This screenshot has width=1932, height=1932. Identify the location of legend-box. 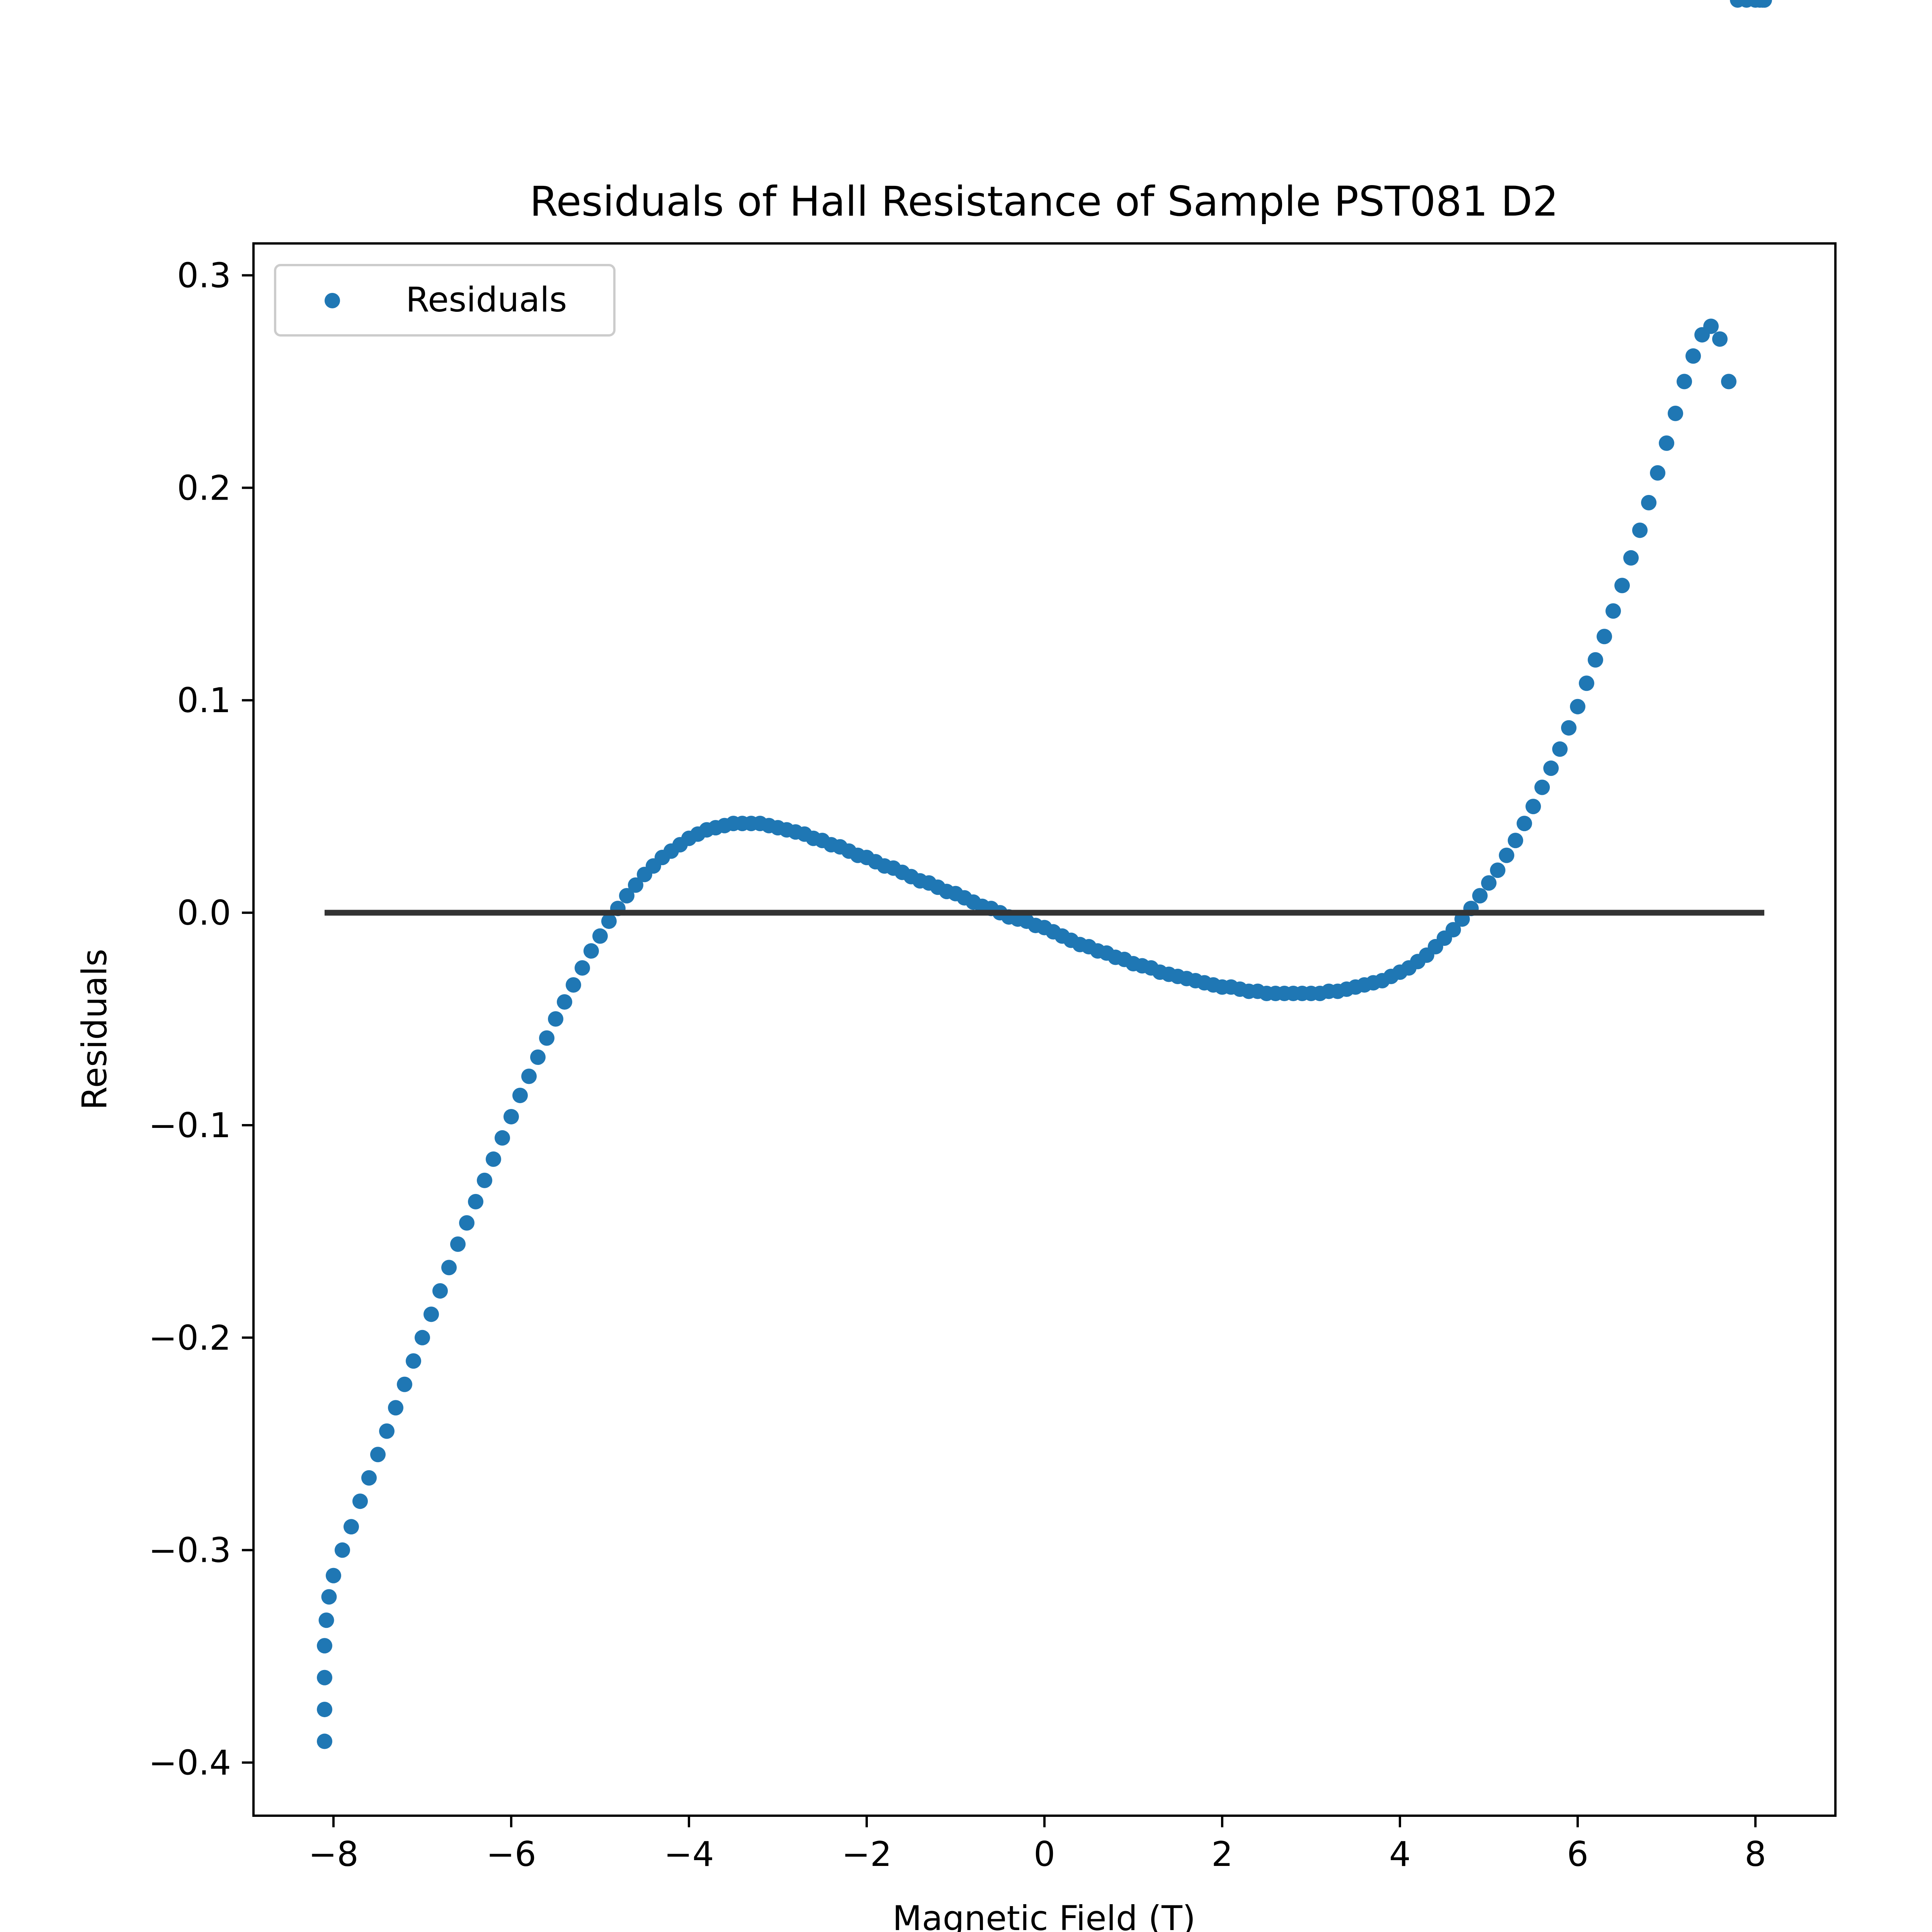
(445, 300).